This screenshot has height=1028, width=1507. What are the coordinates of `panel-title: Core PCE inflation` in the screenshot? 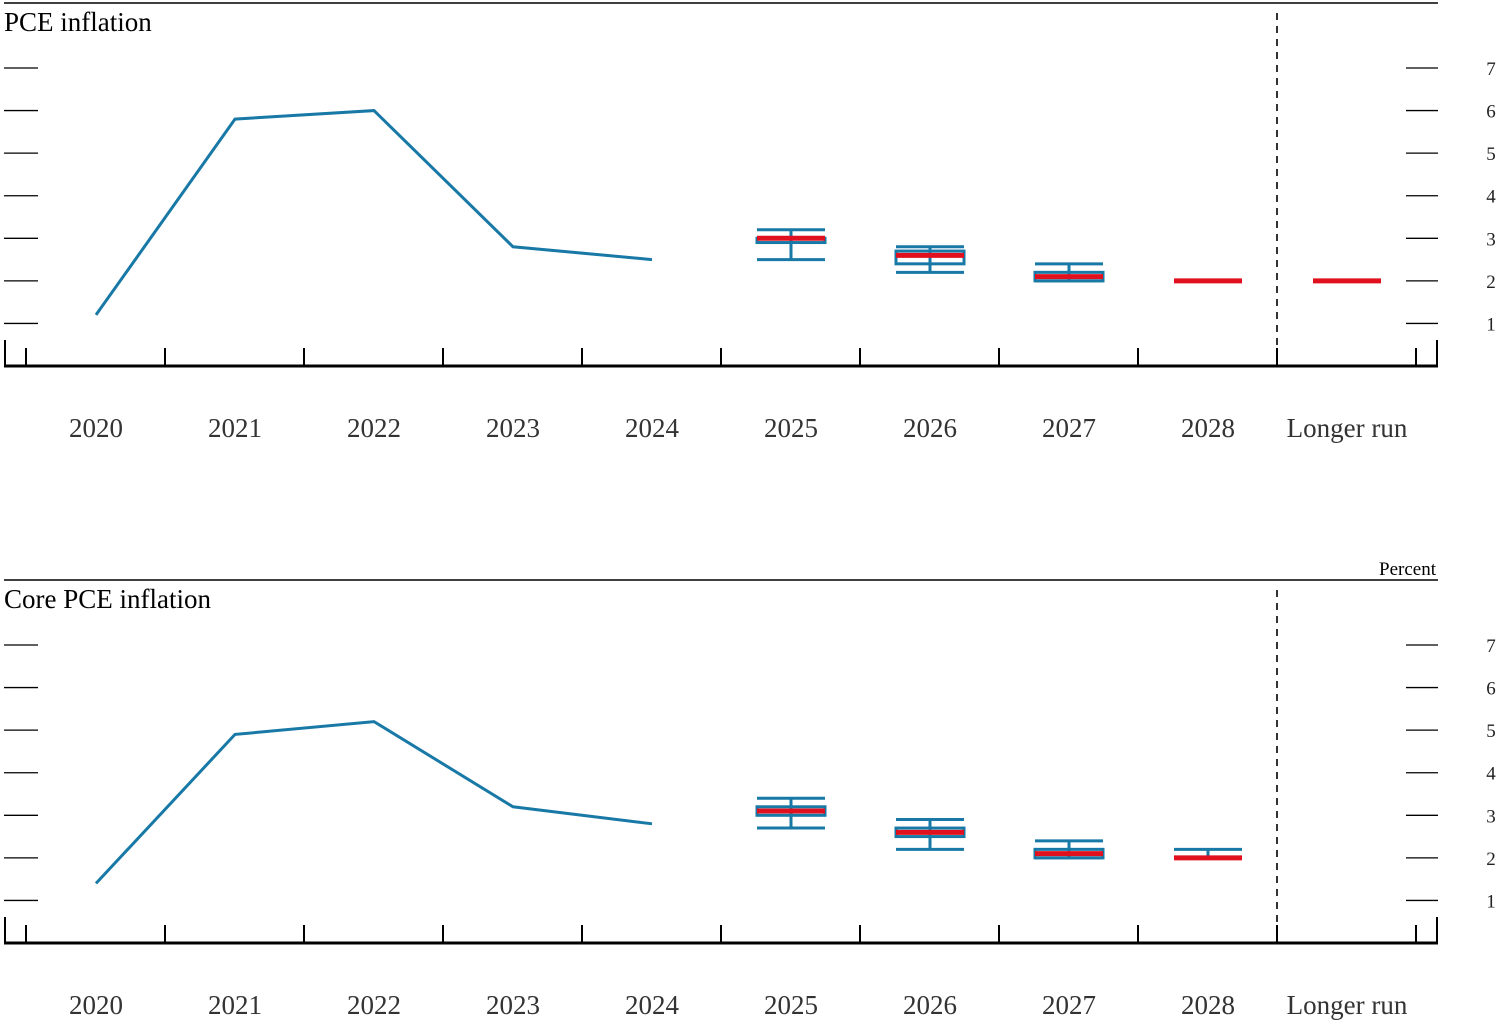 It's located at (107, 599).